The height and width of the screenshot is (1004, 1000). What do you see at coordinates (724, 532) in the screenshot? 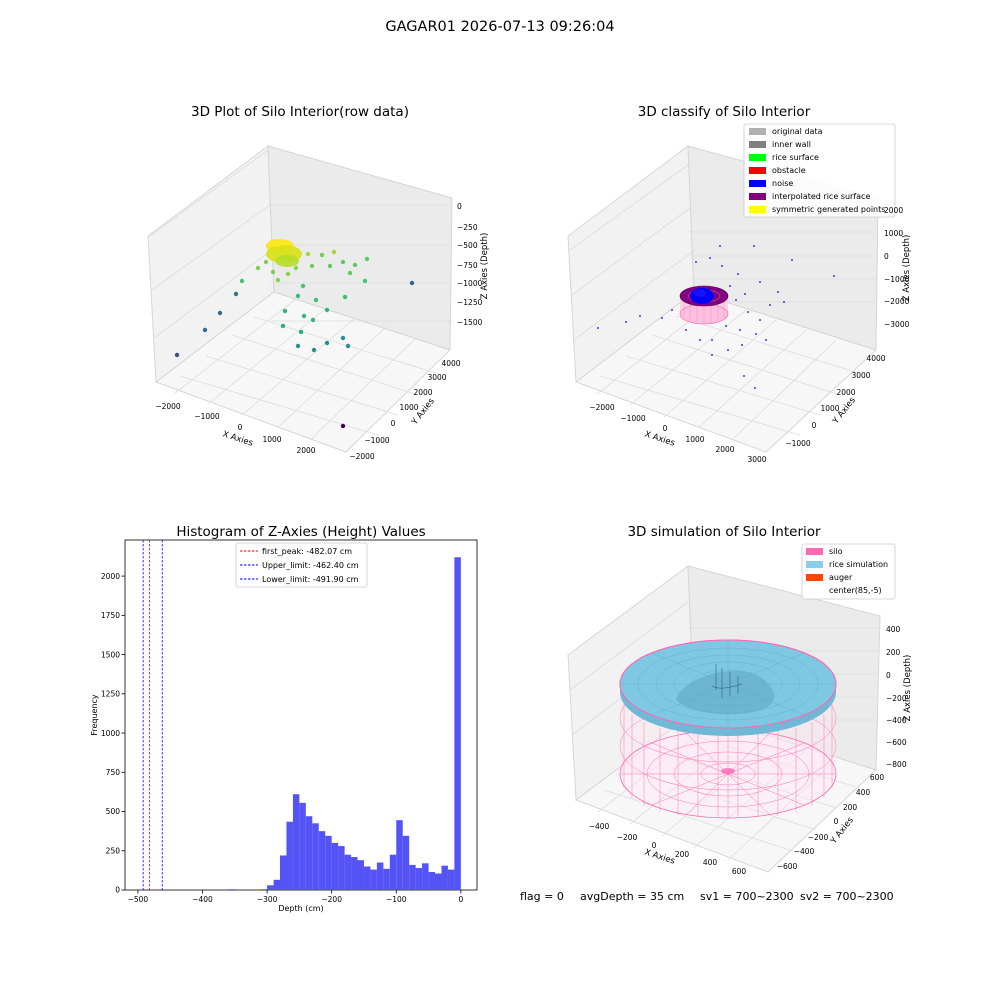
I see `simulation-plot-title: 3D simulation of Silo Interior` at bounding box center [724, 532].